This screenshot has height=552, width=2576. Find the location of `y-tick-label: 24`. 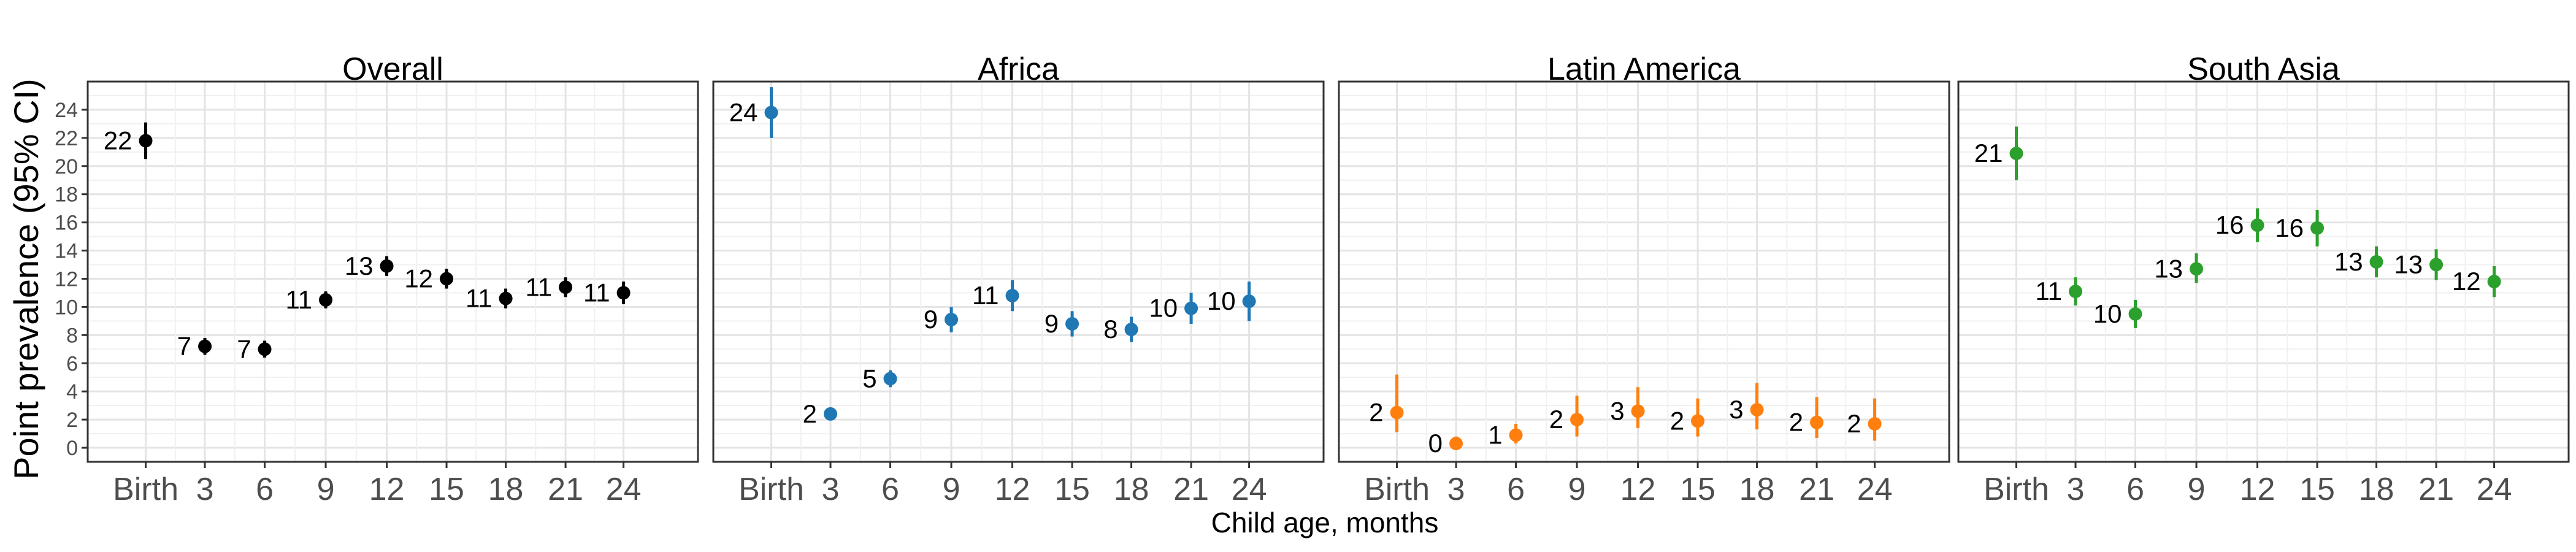

y-tick-label: 24 is located at coordinates (66, 110).